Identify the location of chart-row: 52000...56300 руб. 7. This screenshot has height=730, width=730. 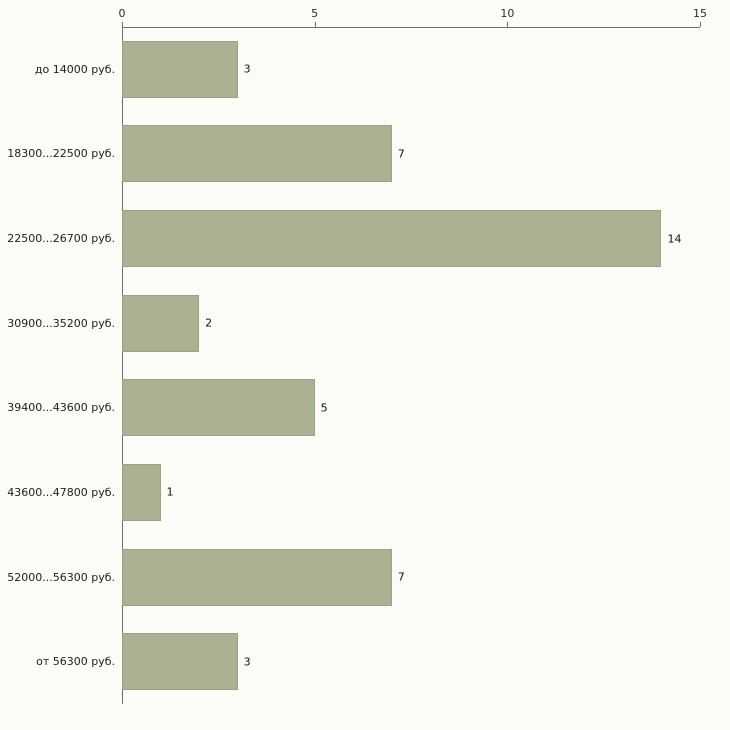
(350, 577).